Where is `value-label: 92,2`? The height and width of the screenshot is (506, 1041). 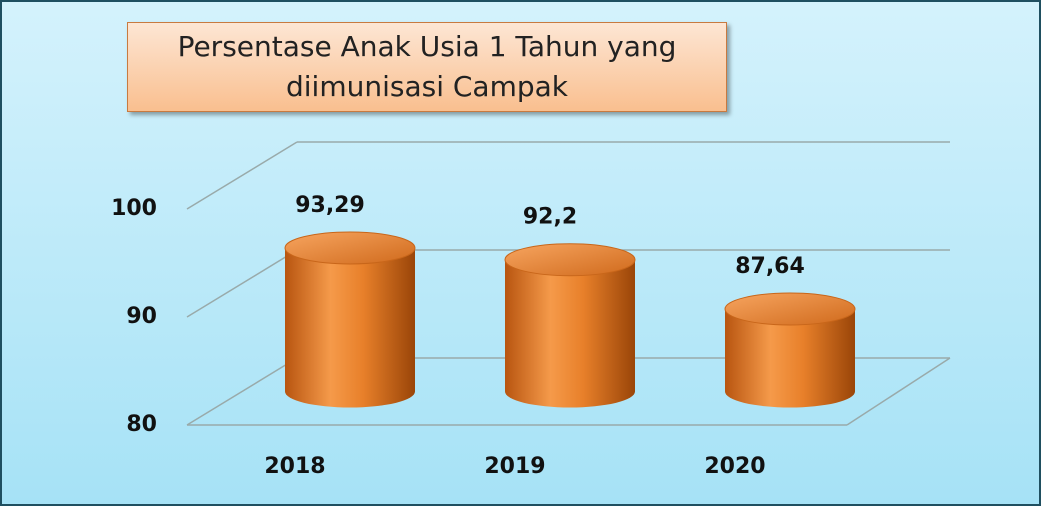
value-label: 92,2 is located at coordinates (550, 217).